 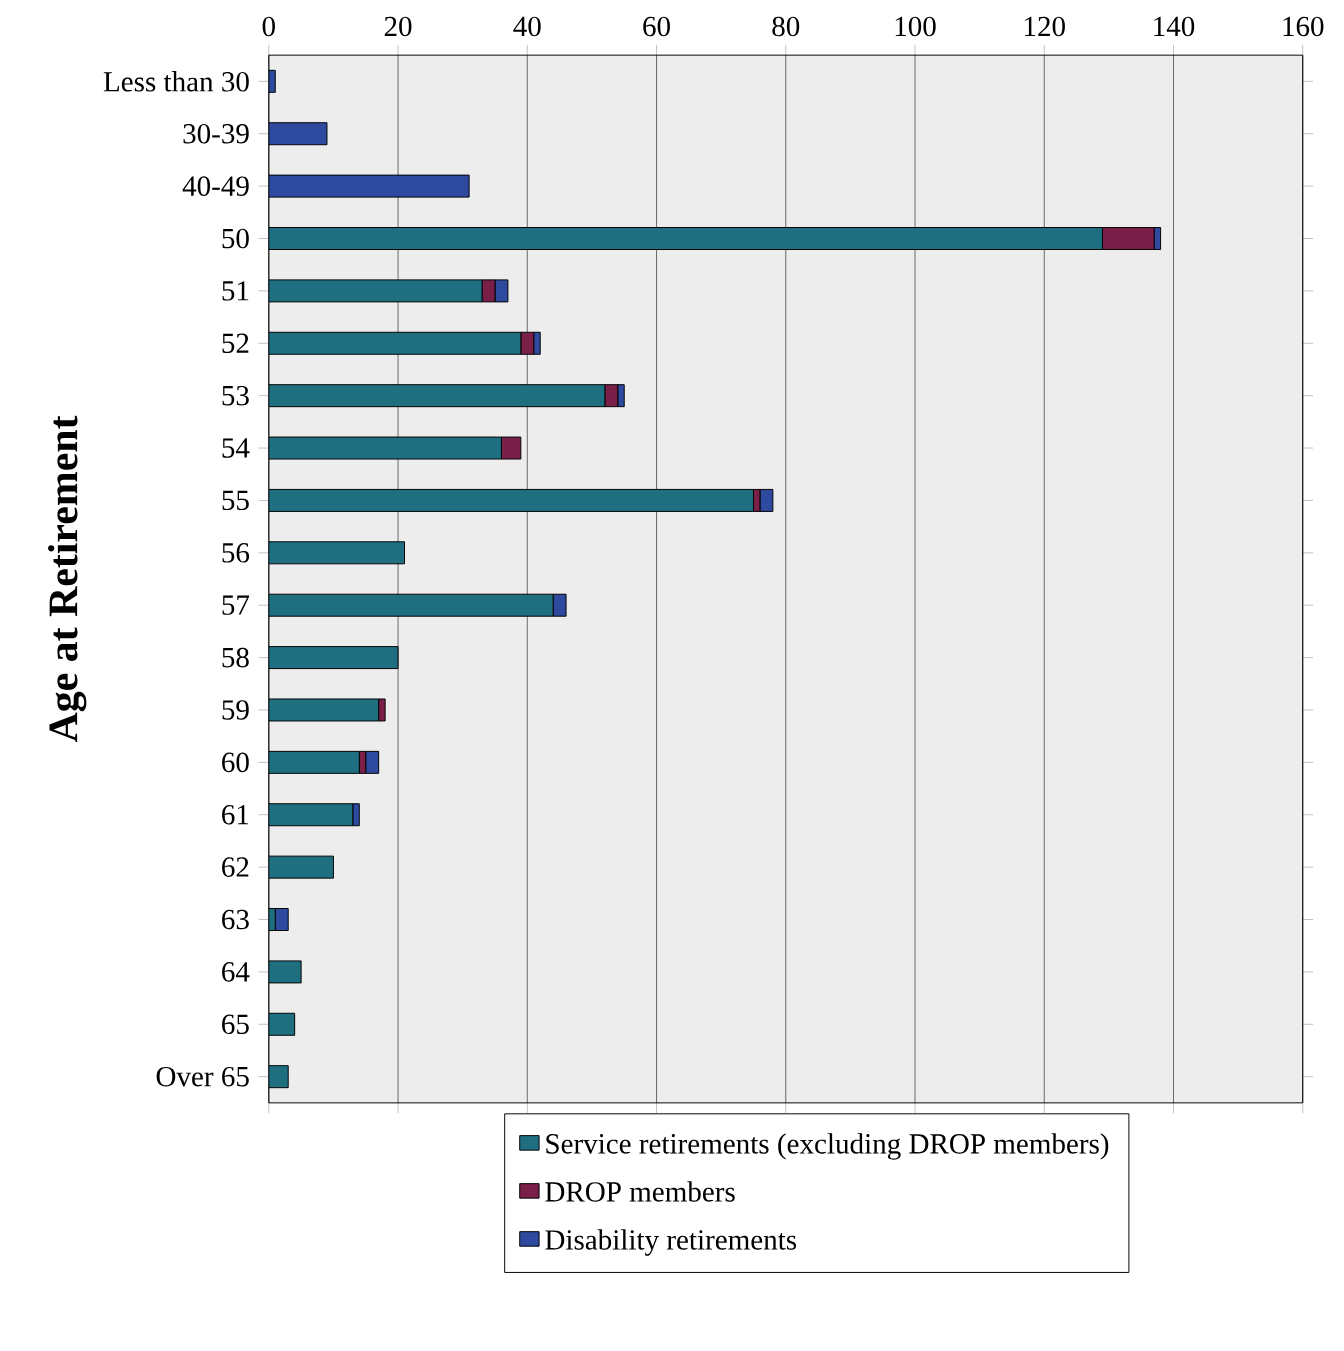 I want to click on y-tick-label: 50, so click(x=235, y=238).